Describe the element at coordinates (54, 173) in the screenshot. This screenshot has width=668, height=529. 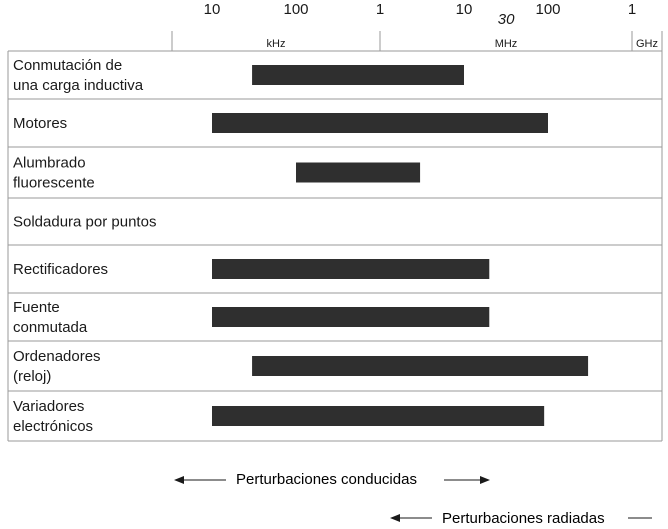
I see `row-label: Alumbrado fluorescente` at that location.